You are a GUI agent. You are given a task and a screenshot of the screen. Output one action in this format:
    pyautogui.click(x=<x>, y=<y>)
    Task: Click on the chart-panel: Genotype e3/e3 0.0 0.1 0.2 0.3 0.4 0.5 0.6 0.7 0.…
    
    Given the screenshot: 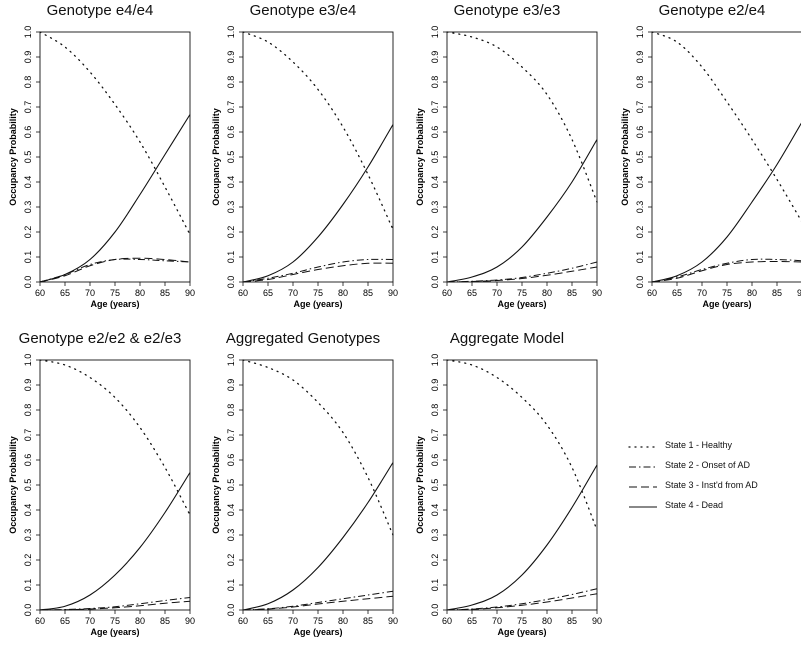 What is the action you would take?
    pyautogui.click(x=507, y=162)
    